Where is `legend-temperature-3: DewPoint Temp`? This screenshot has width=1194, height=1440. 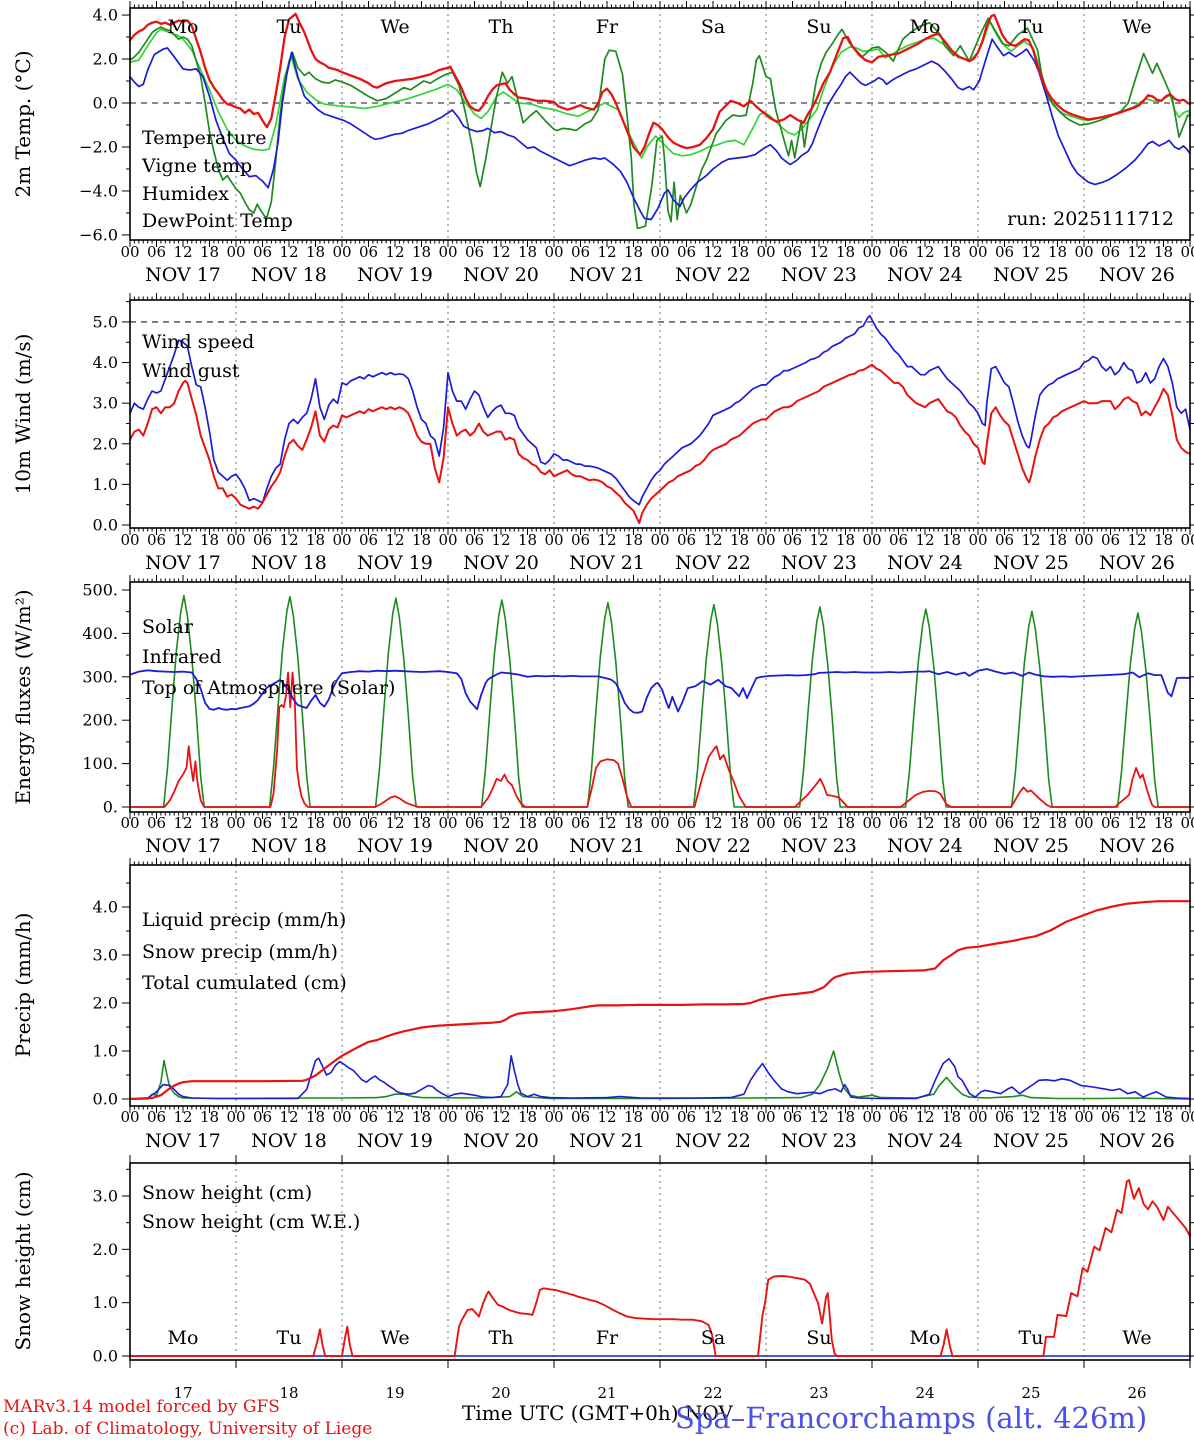
legend-temperature-3: DewPoint Temp is located at coordinates (217, 221).